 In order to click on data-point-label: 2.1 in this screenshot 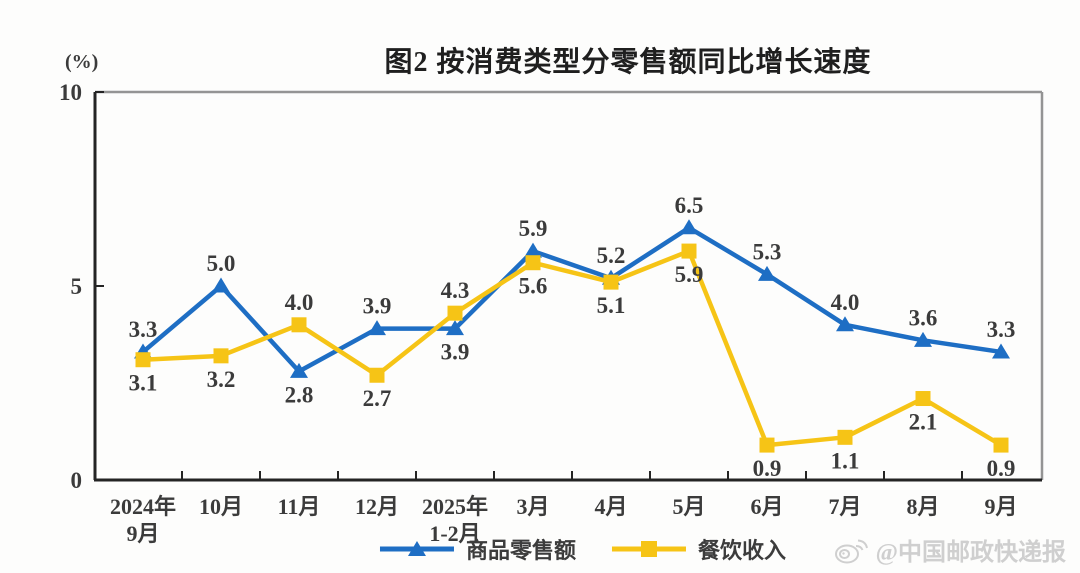, I will do `click(923, 422)`.